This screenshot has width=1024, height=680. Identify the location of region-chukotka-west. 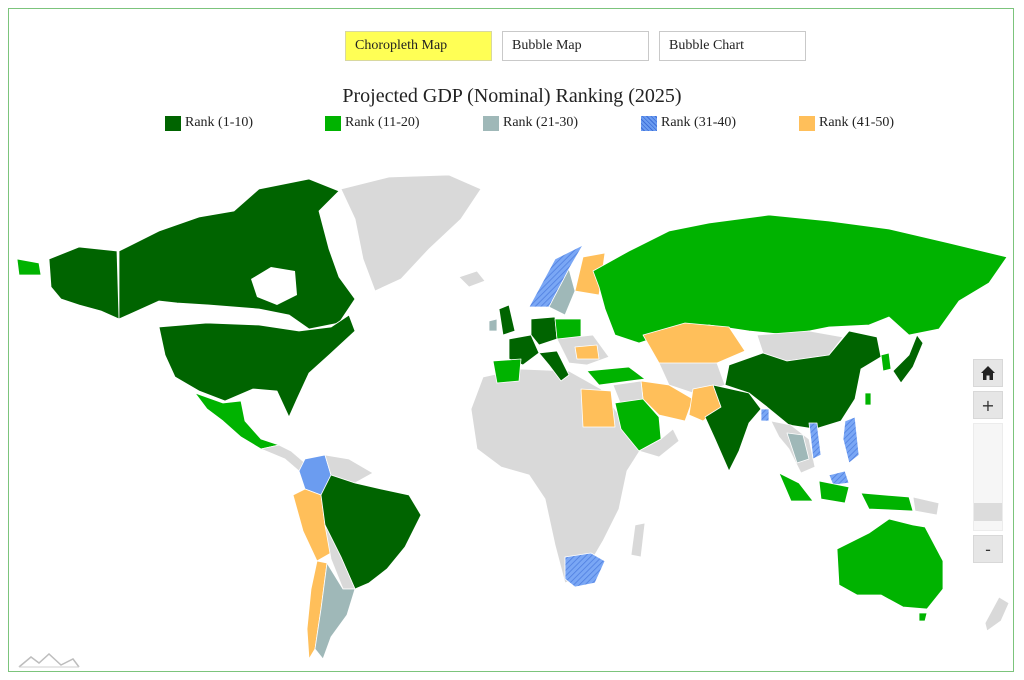
(29, 267).